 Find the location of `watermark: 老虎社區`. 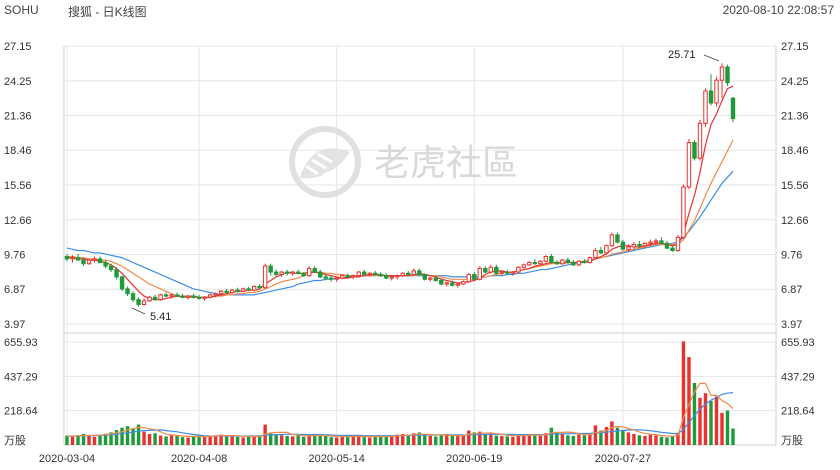

watermark: 老虎社區 is located at coordinates (403, 162).